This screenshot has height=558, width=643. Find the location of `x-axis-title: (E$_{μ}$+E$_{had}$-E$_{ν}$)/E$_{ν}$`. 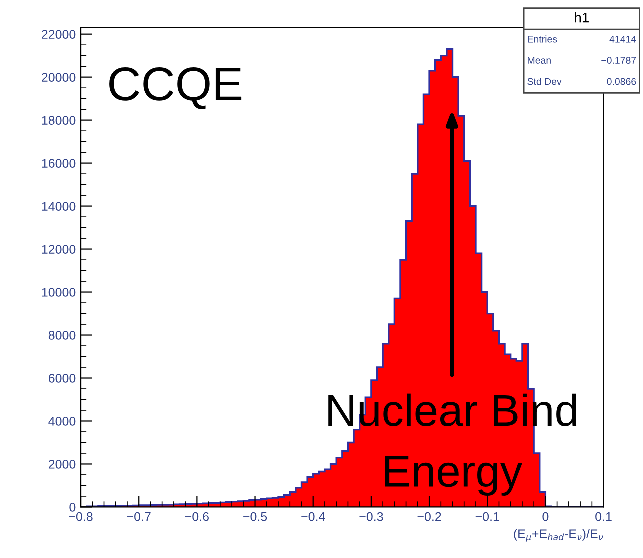

x-axis-title: (E$_{μ}$+E$_{had}$-E$_{ν}$)/E$_{ν}$ is located at coordinates (559, 535).